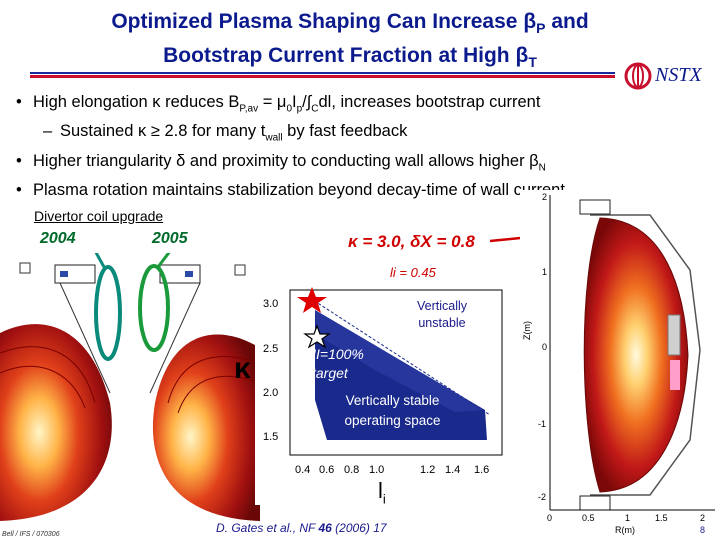  What do you see at coordinates (58, 238) in the screenshot?
I see `year-2004-label: 2004` at bounding box center [58, 238].